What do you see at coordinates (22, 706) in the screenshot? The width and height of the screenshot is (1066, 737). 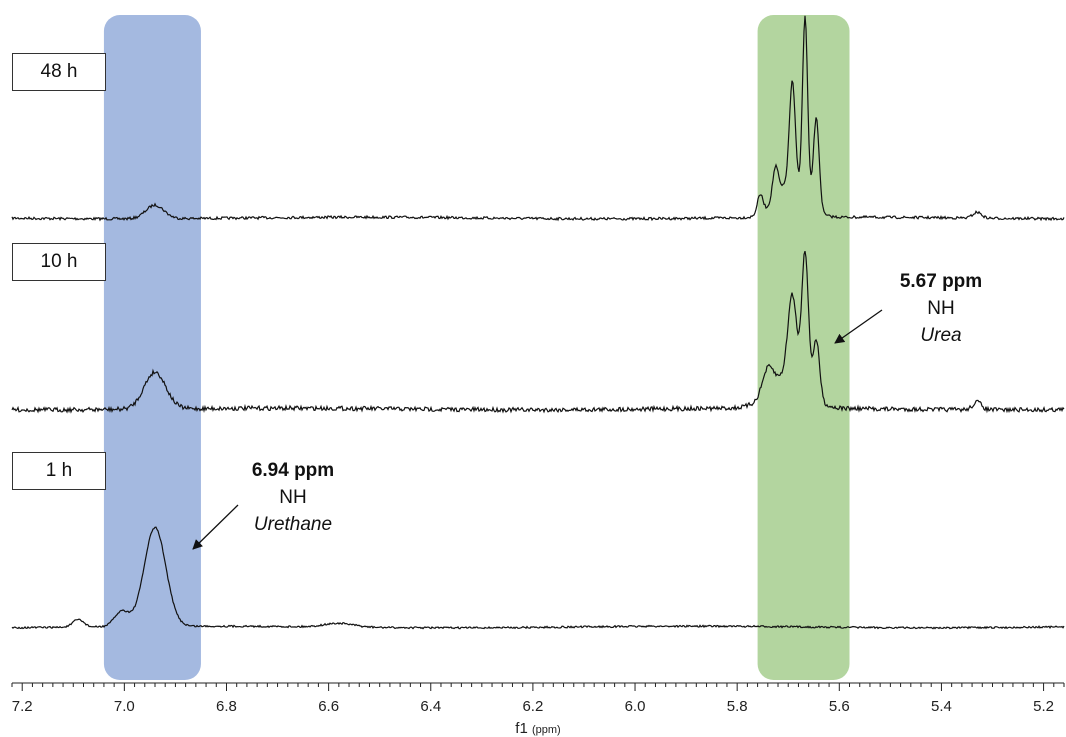 I see `tick-label: 7.2` at bounding box center [22, 706].